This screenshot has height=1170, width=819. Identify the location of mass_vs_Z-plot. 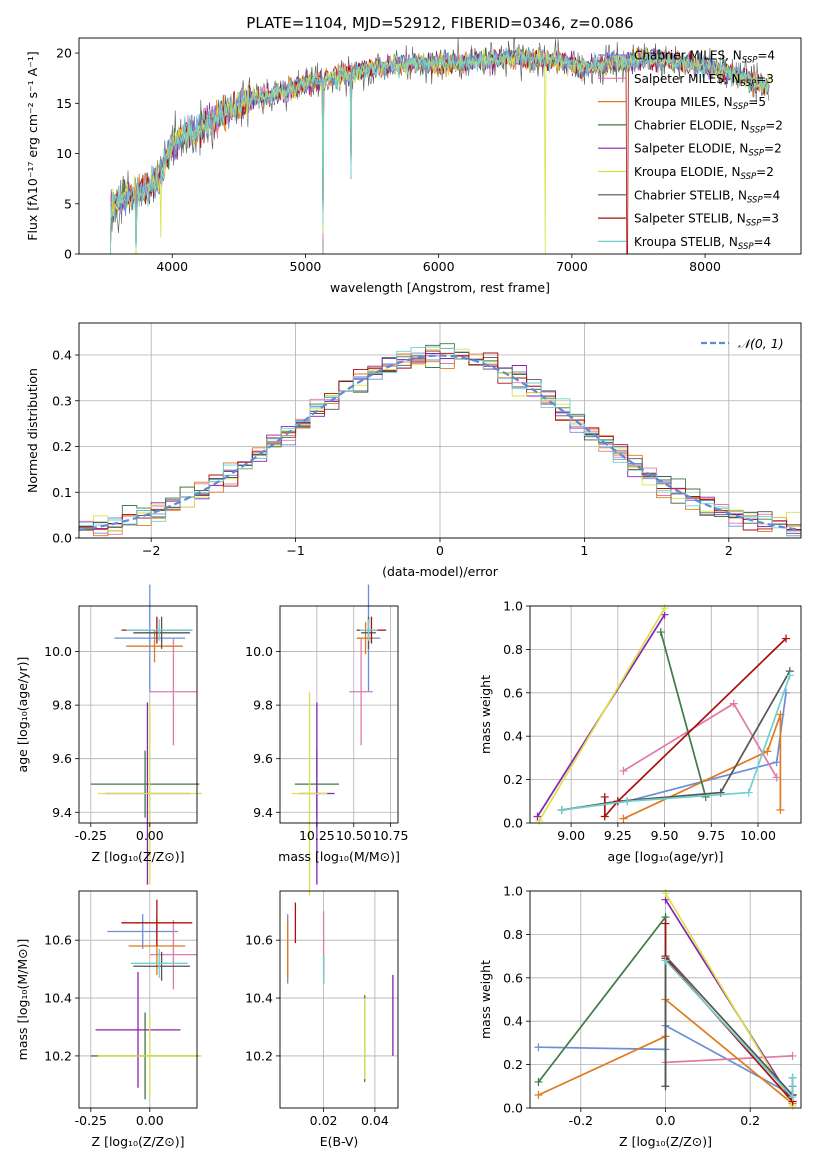
(146, 999).